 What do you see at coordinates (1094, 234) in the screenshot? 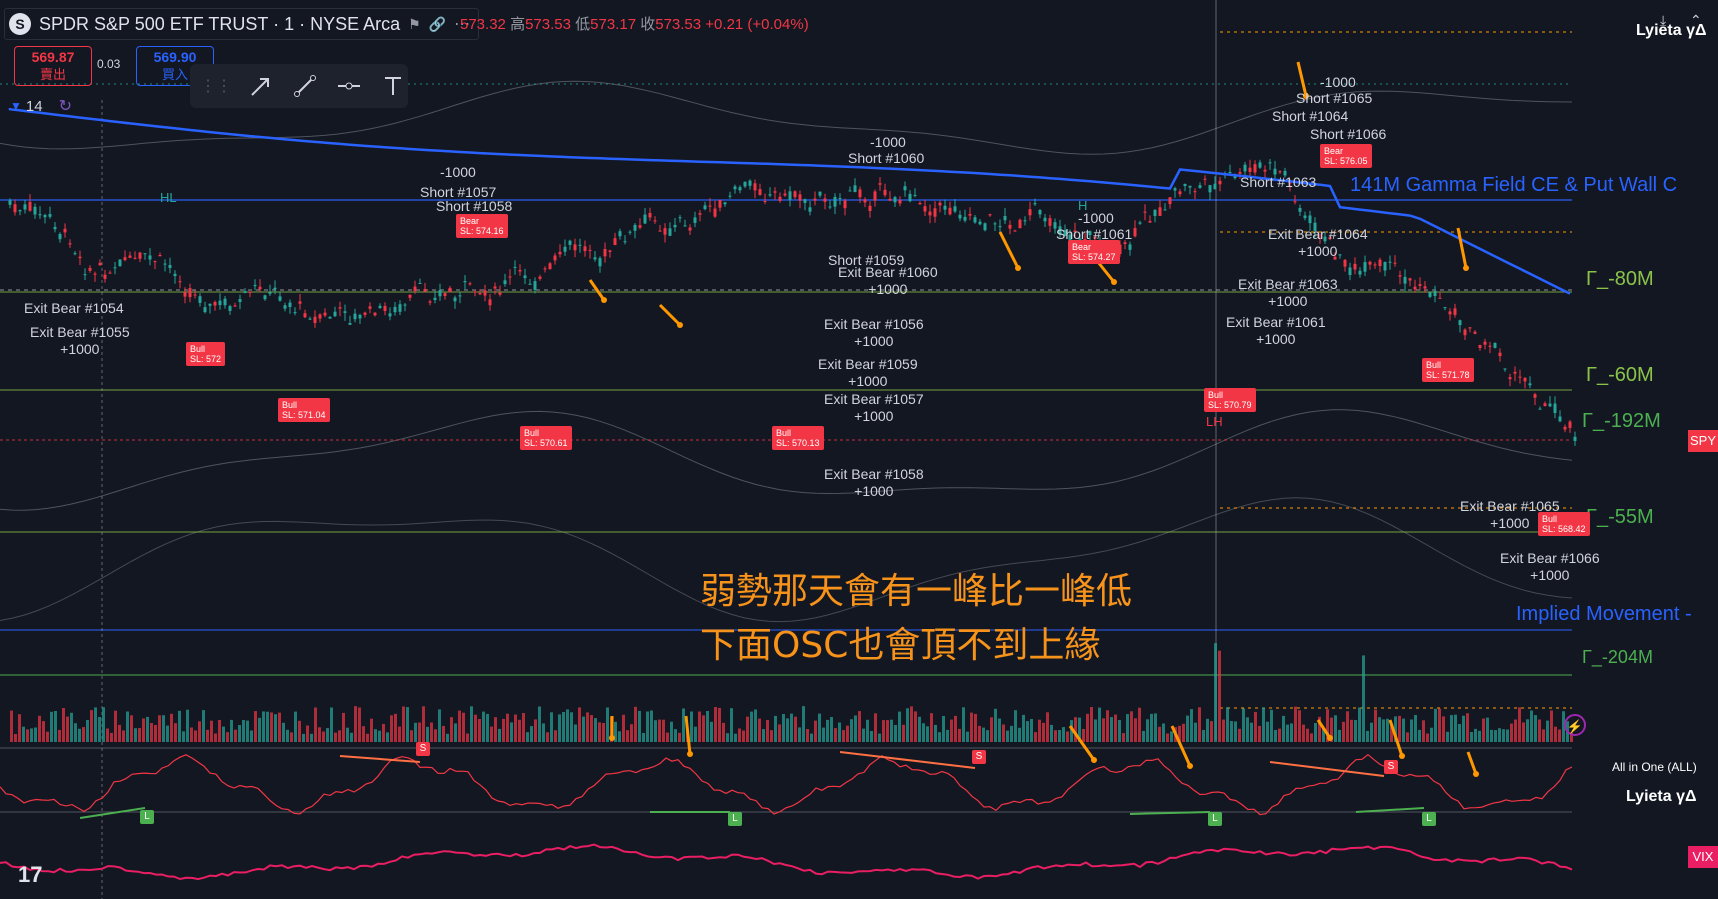
I see `trade-label: Short #1061` at bounding box center [1094, 234].